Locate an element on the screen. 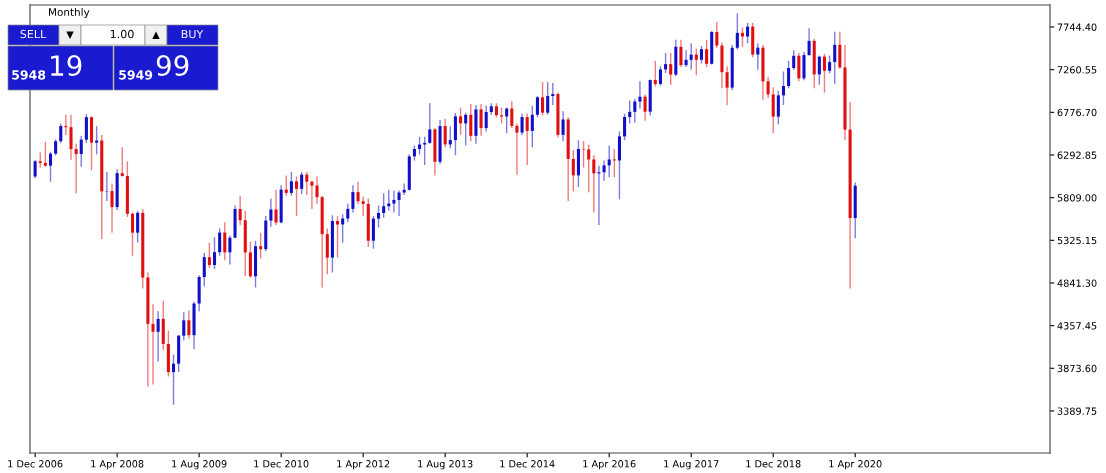 The height and width of the screenshot is (473, 1106). x-tick-label: 1 Apr 2012 is located at coordinates (363, 465).